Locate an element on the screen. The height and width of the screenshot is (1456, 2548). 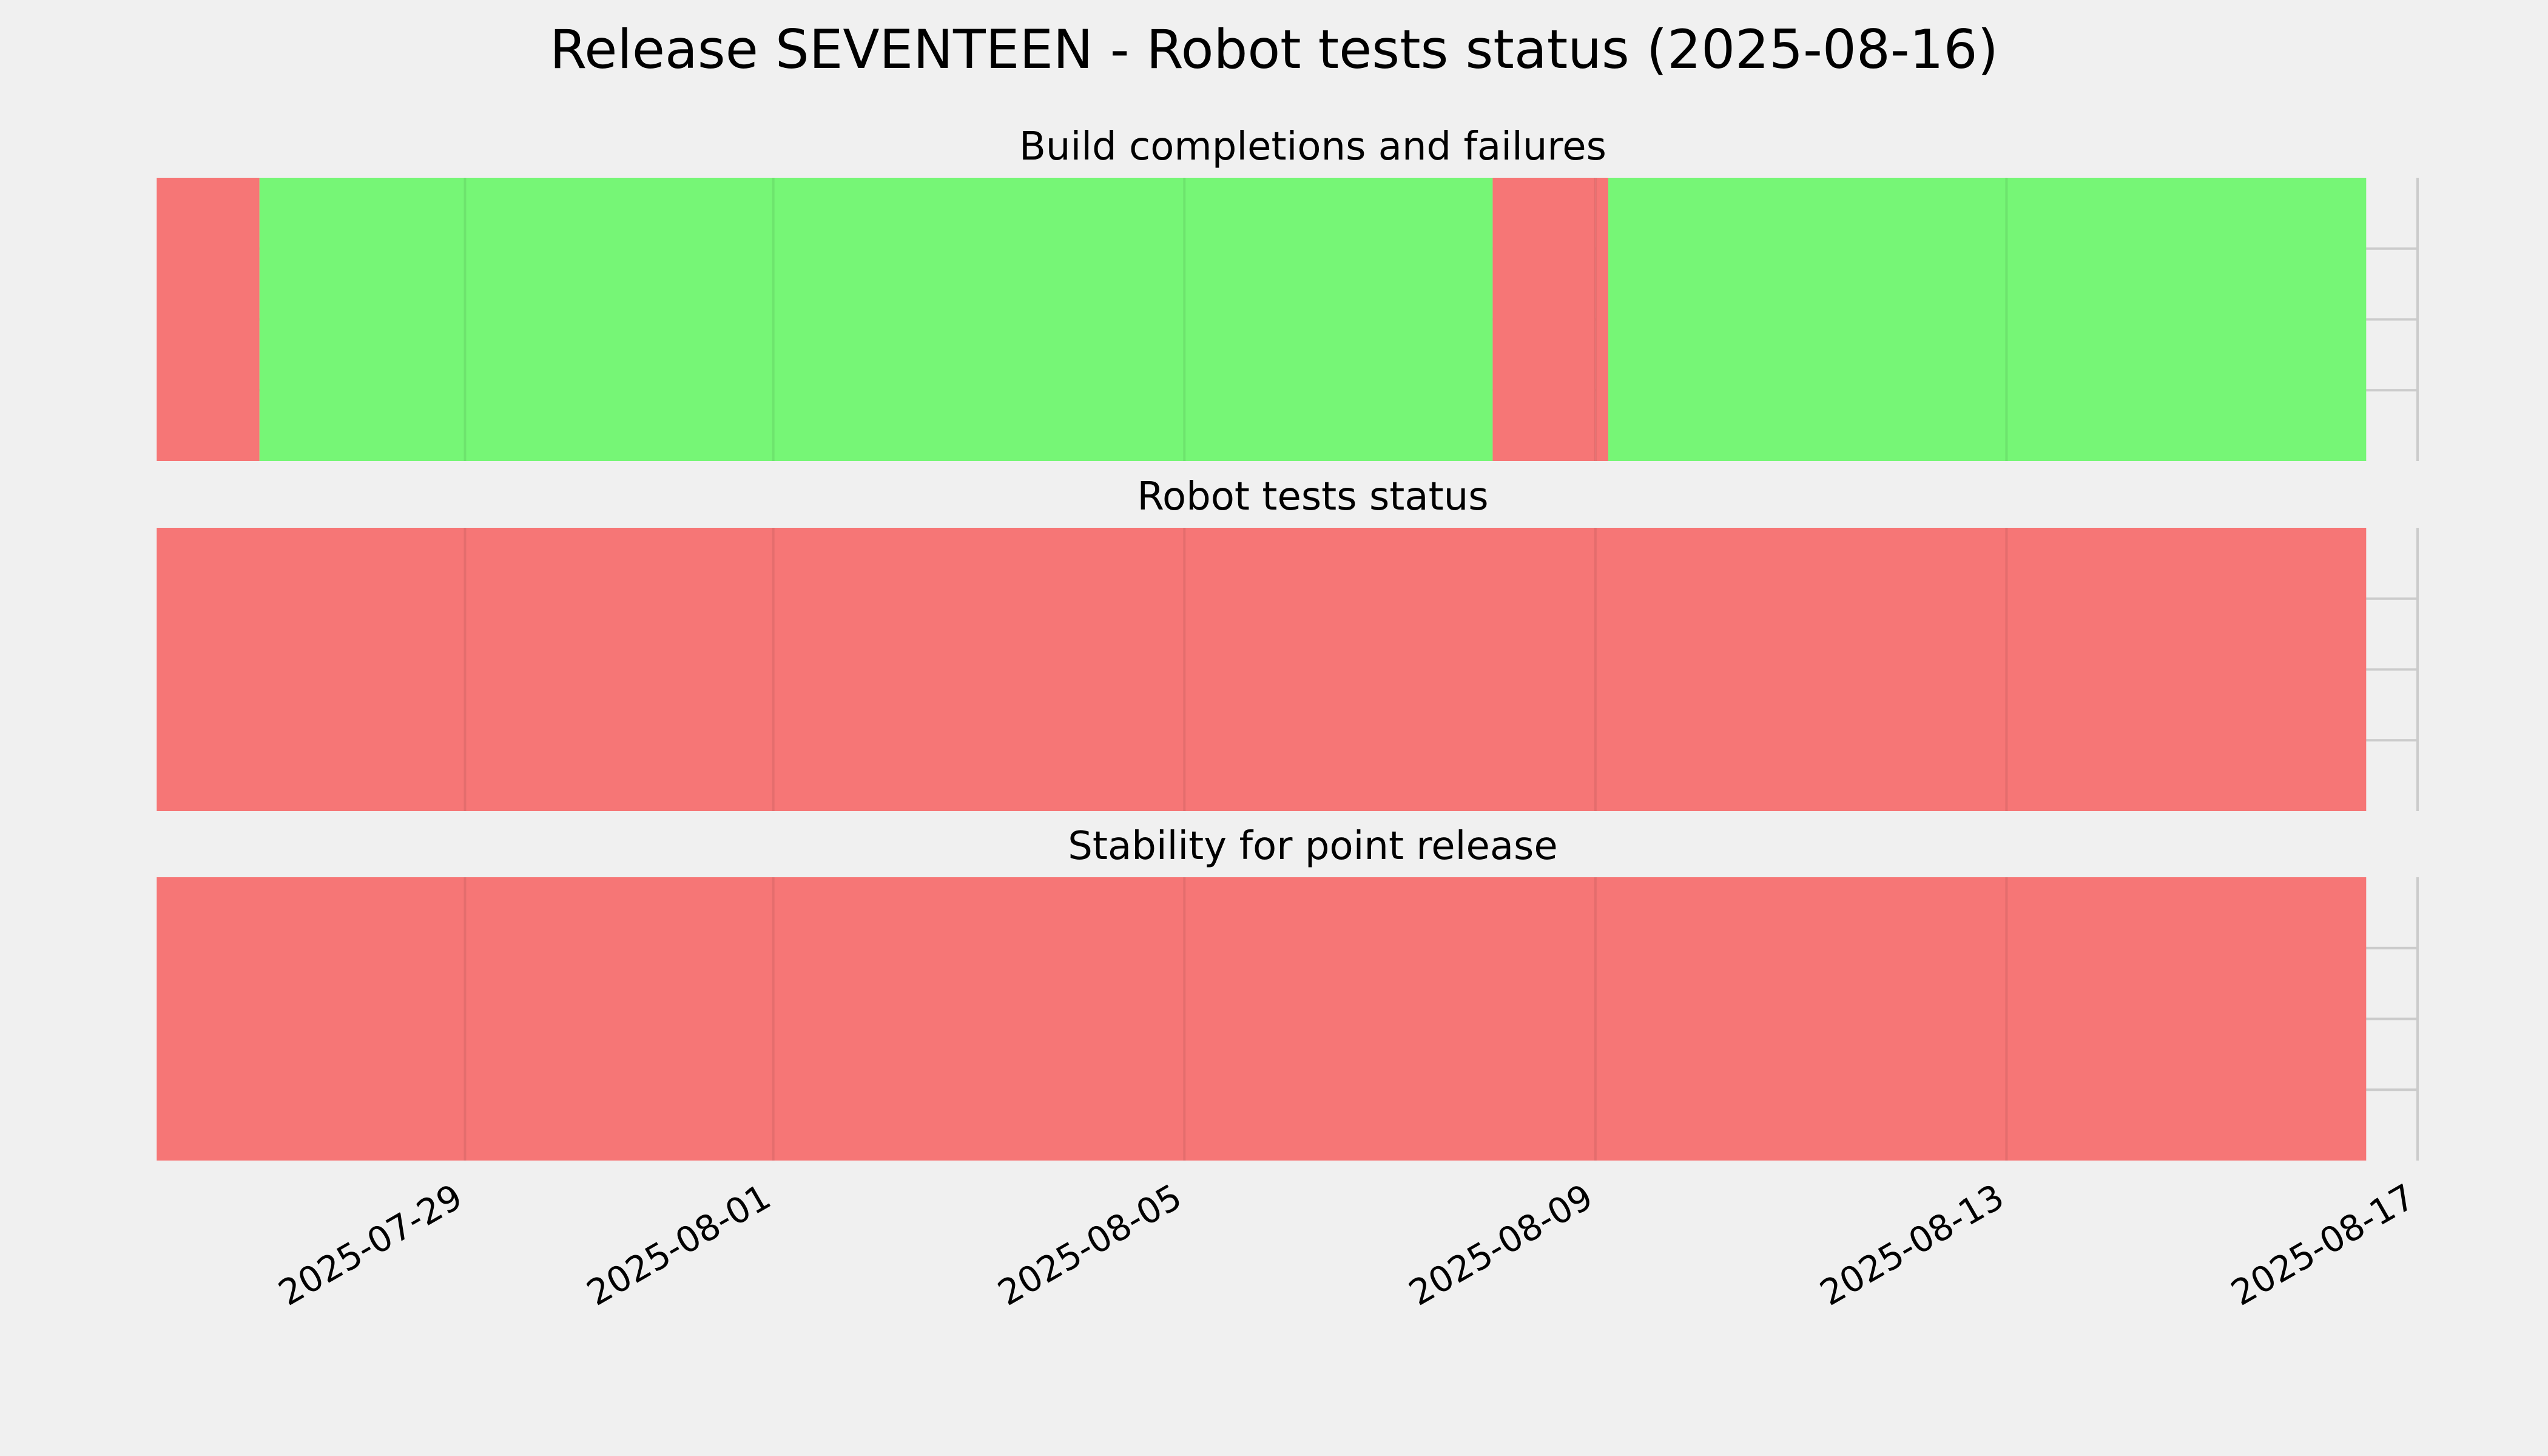
panel-title: Robot tests status is located at coordinates (1312, 496).